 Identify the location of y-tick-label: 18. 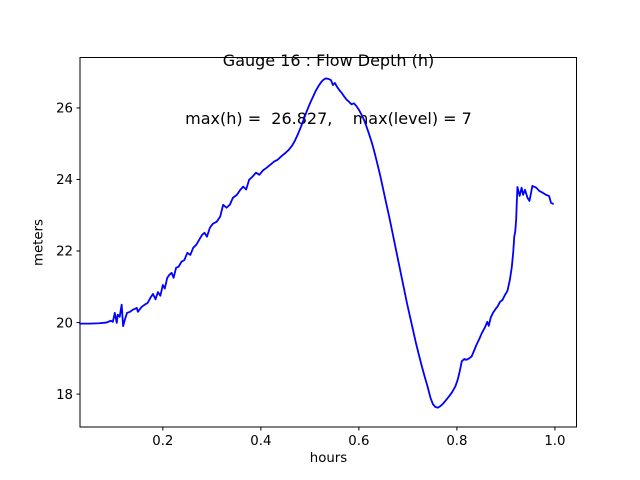
(64, 395).